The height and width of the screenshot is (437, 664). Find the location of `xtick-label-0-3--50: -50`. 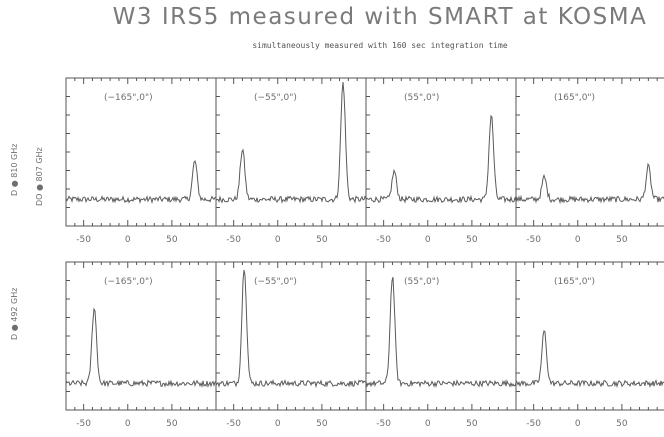

xtick-label-0-3--50: -50 is located at coordinates (533, 240).